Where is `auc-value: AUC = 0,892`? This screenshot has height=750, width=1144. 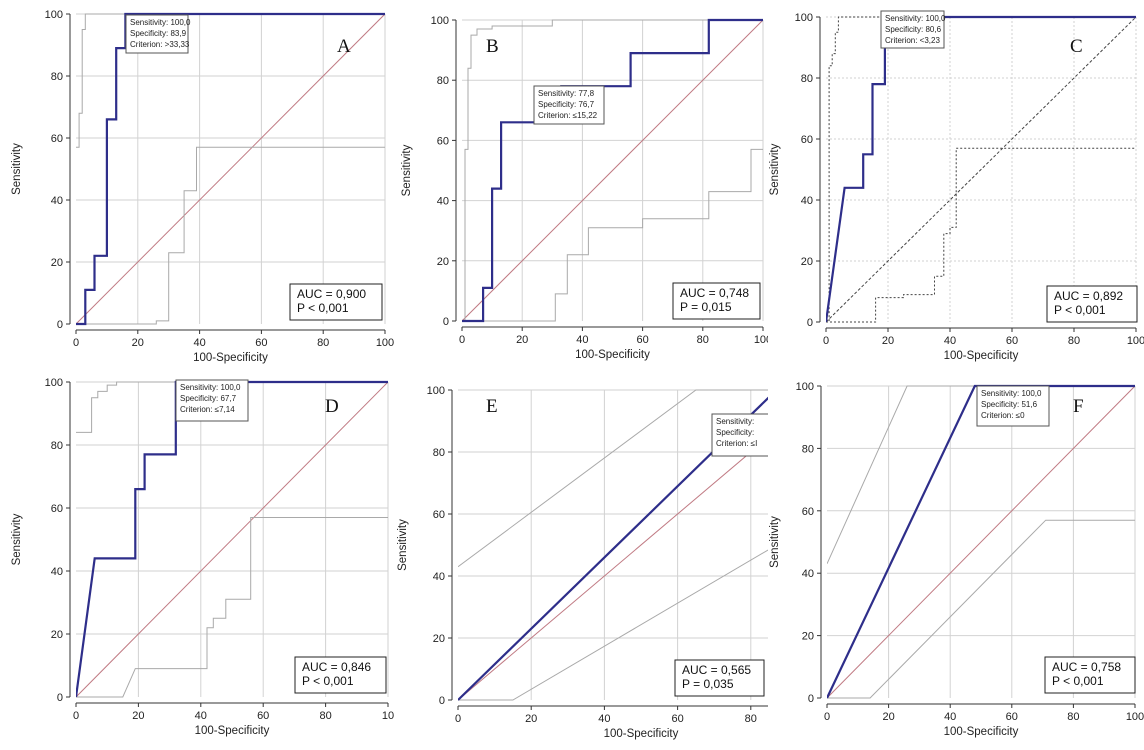 auc-value: AUC = 0,892 is located at coordinates (1088, 296).